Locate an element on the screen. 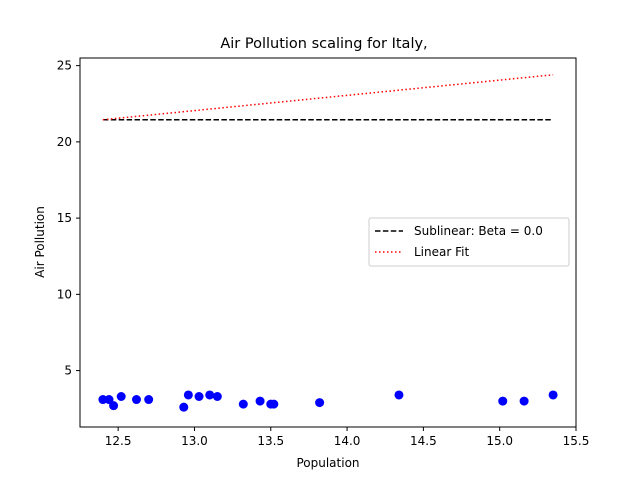 The height and width of the screenshot is (480, 640). y-tick-label: 15 is located at coordinates (64, 218).